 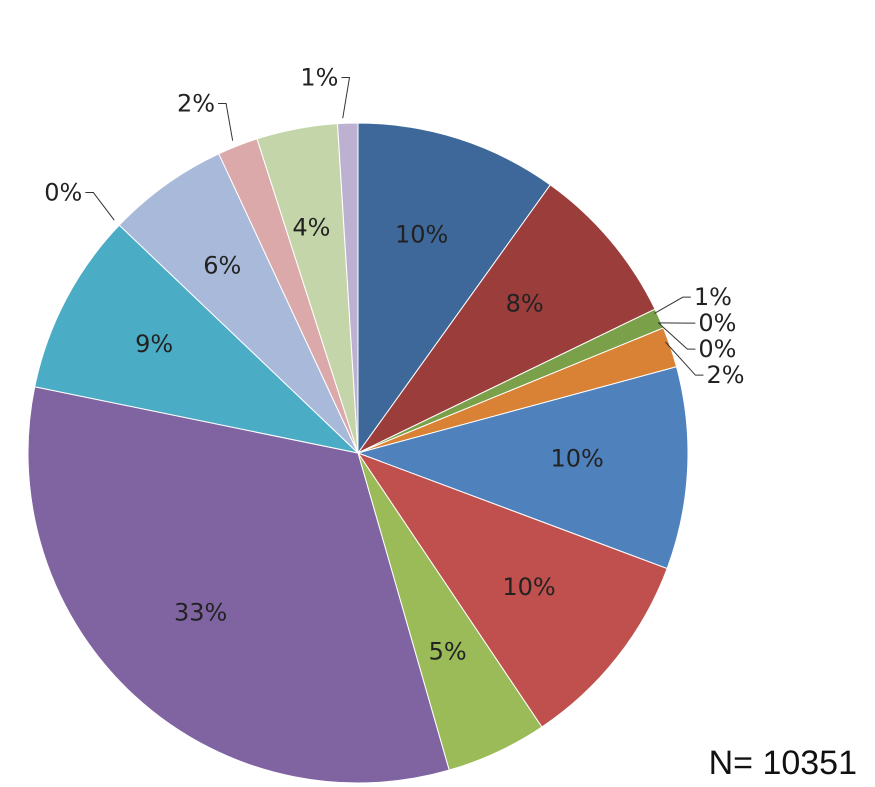 What do you see at coordinates (154, 344) in the screenshot?
I see `data-label: 9%` at bounding box center [154, 344].